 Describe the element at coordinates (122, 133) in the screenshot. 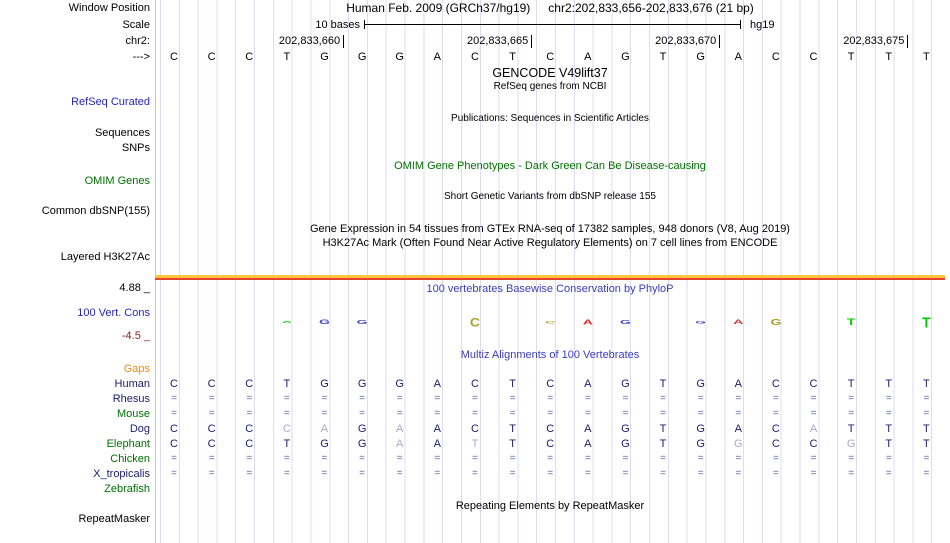

I see `track-label-sequences: Sequences` at that location.